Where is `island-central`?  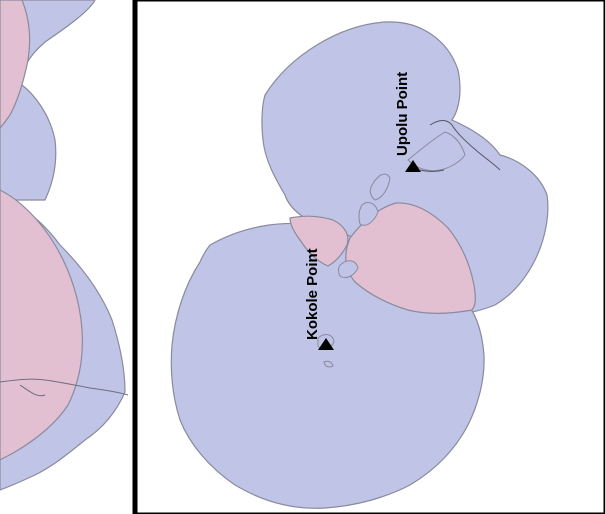
island-central is located at coordinates (380, 187).